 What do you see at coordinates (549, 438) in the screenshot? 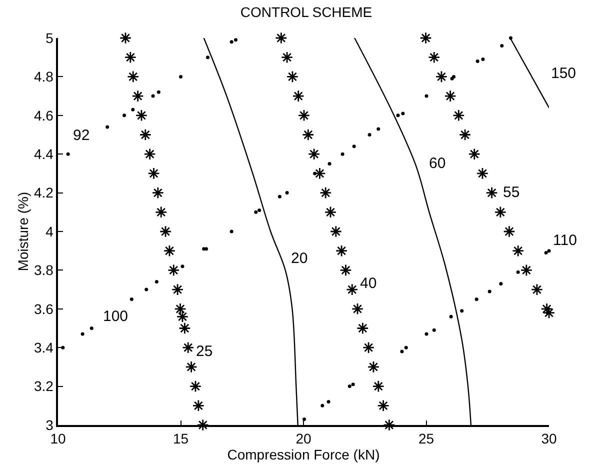
I see `x-tick-label: 30` at bounding box center [549, 438].